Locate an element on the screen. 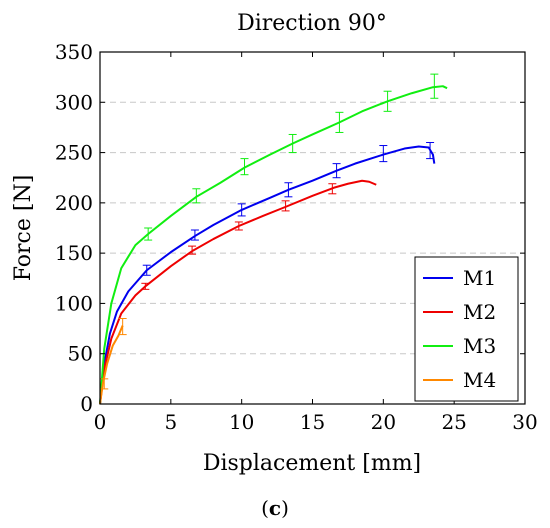 The width and height of the screenshot is (550, 528). legend-label-M4: M4 is located at coordinates (479, 380).